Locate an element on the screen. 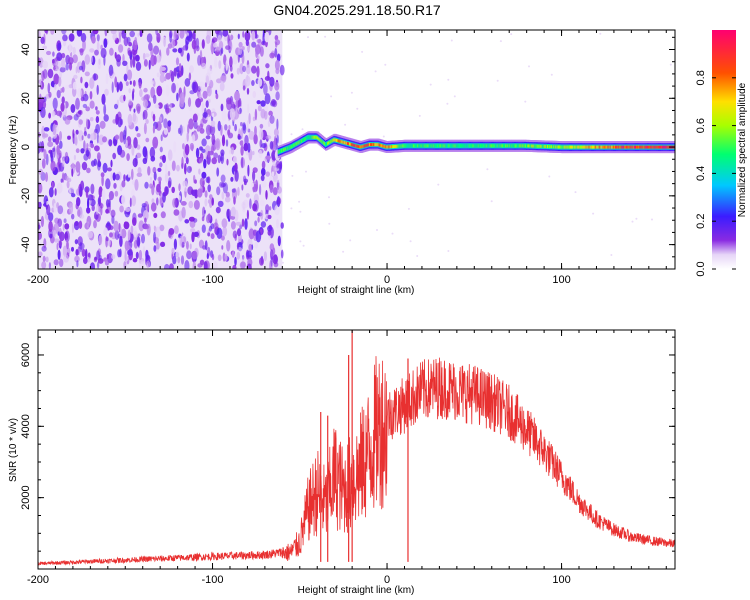  snr-y-axis-label: SNR (10 * v/v) is located at coordinates (13, 450).